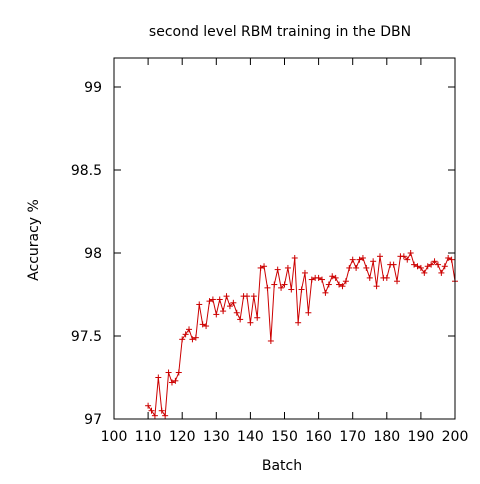 This screenshot has width=480, height=484. Describe the element at coordinates (280, 32) in the screenshot. I see `chart-title: second level RBM training in the DBN` at that location.